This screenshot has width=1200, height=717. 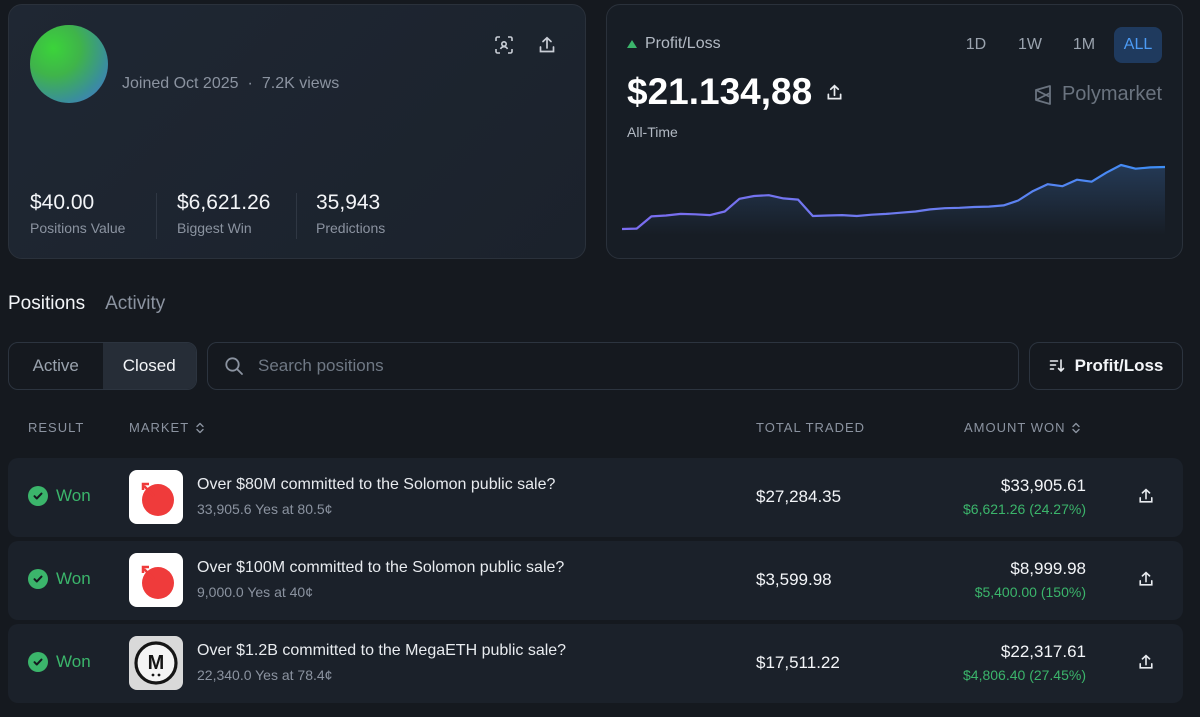 What do you see at coordinates (976, 44) in the screenshot?
I see `range-1d: 1D` at bounding box center [976, 44].